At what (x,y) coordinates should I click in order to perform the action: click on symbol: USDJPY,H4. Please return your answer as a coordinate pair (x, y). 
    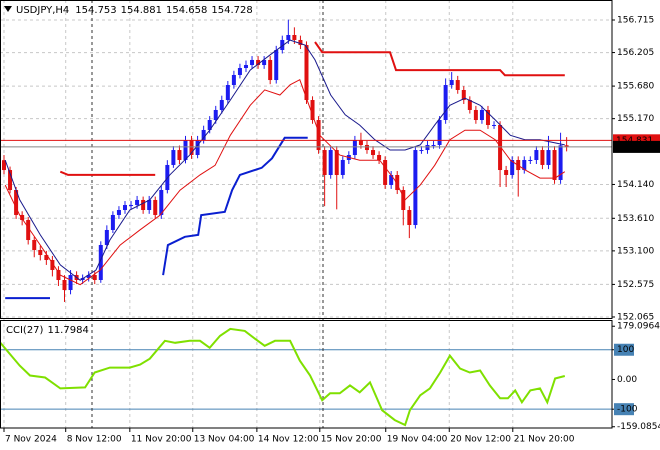
    Looking at the image, I should click on (42, 10).